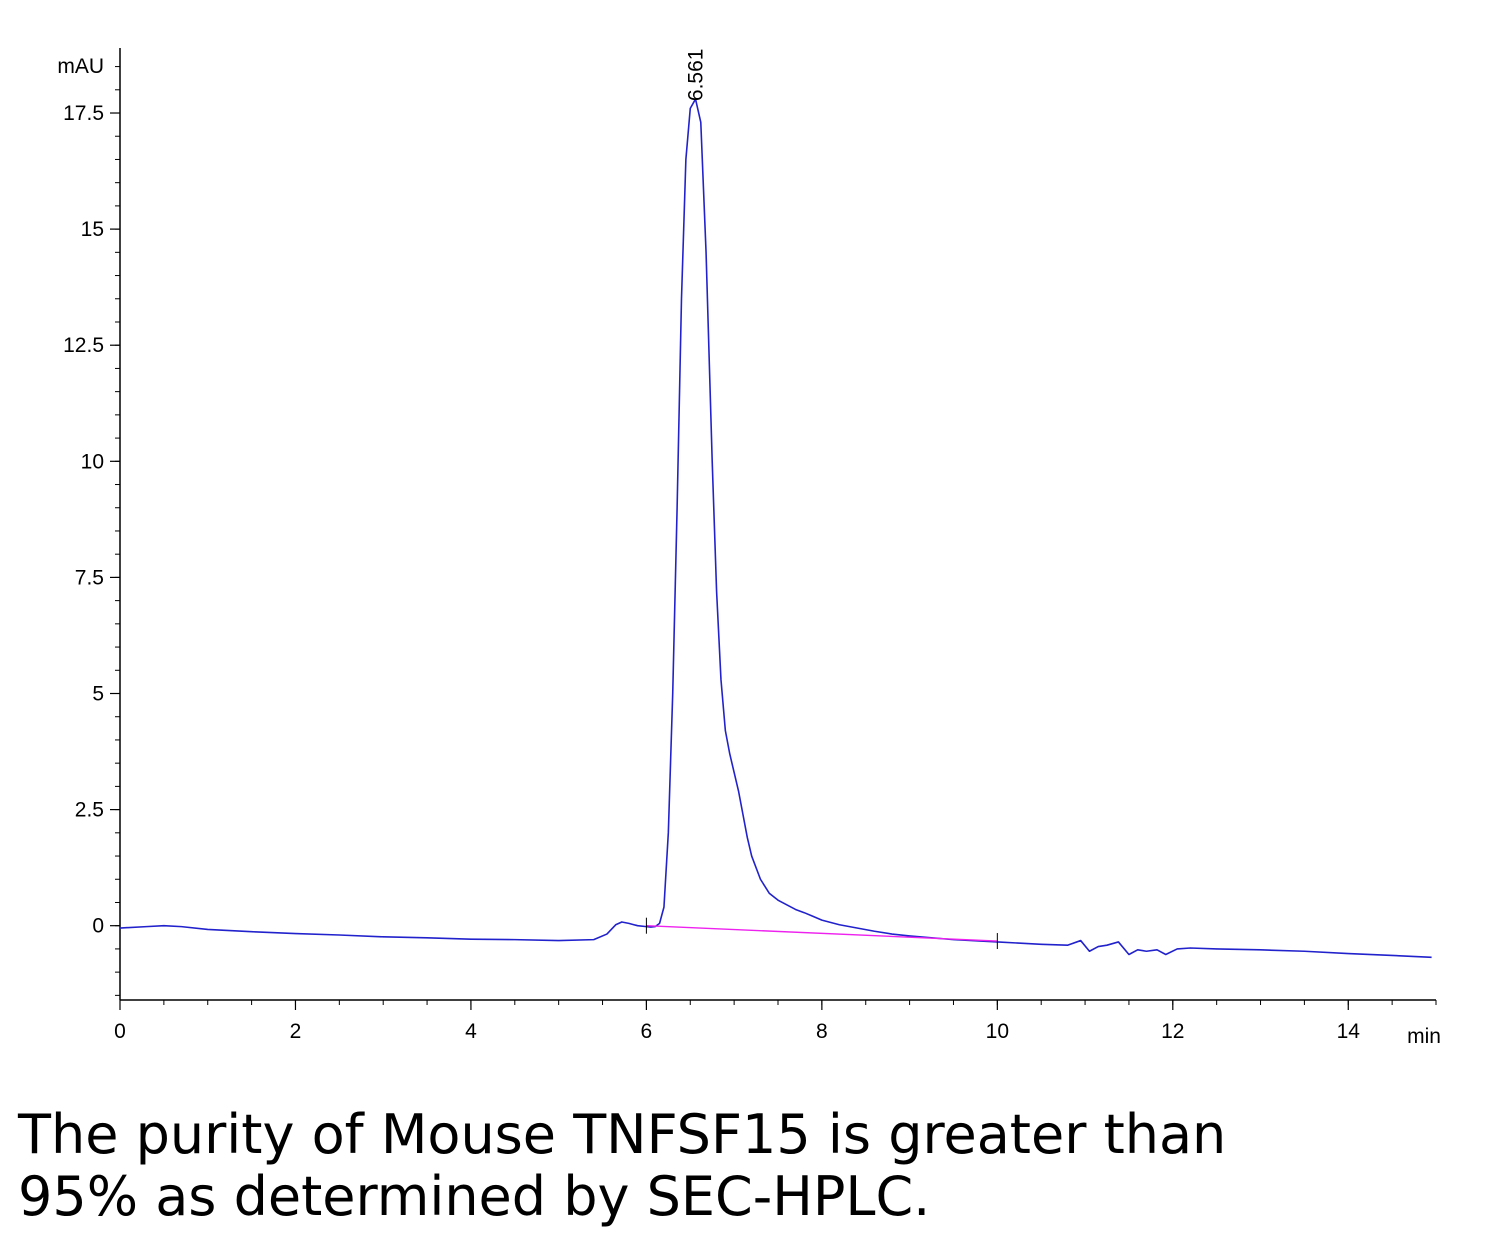 This screenshot has height=1252, width=1500. What do you see at coordinates (80, 66) in the screenshot?
I see `y-axis-unit-label: mAU` at bounding box center [80, 66].